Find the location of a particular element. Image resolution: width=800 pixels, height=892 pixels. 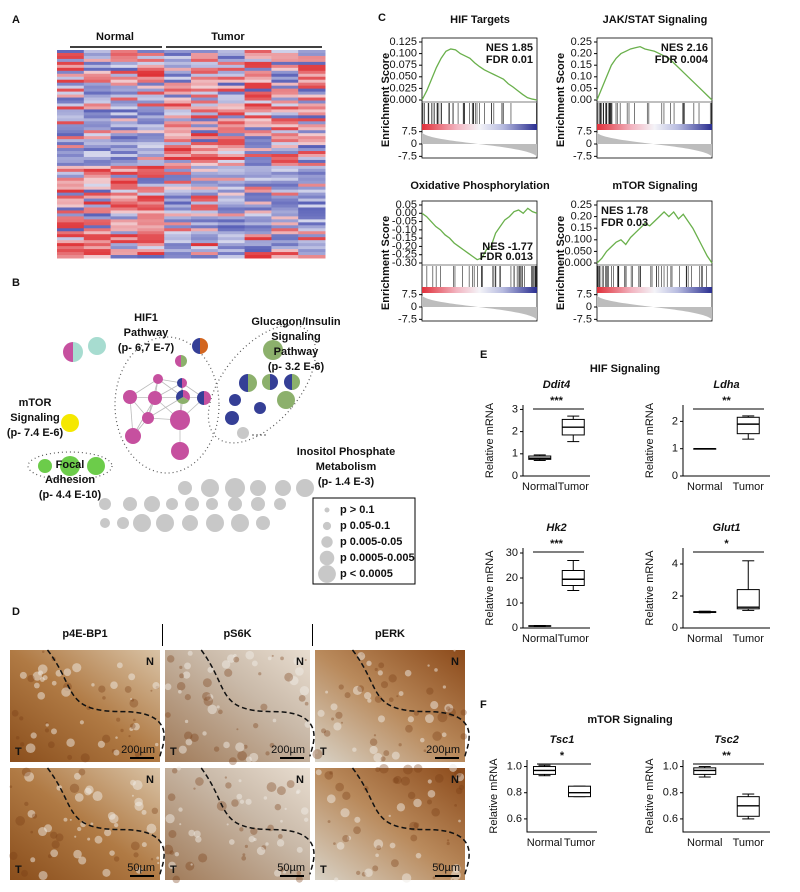

chart-title: JAK/STAT Signaling is located at coordinates (655, 20).